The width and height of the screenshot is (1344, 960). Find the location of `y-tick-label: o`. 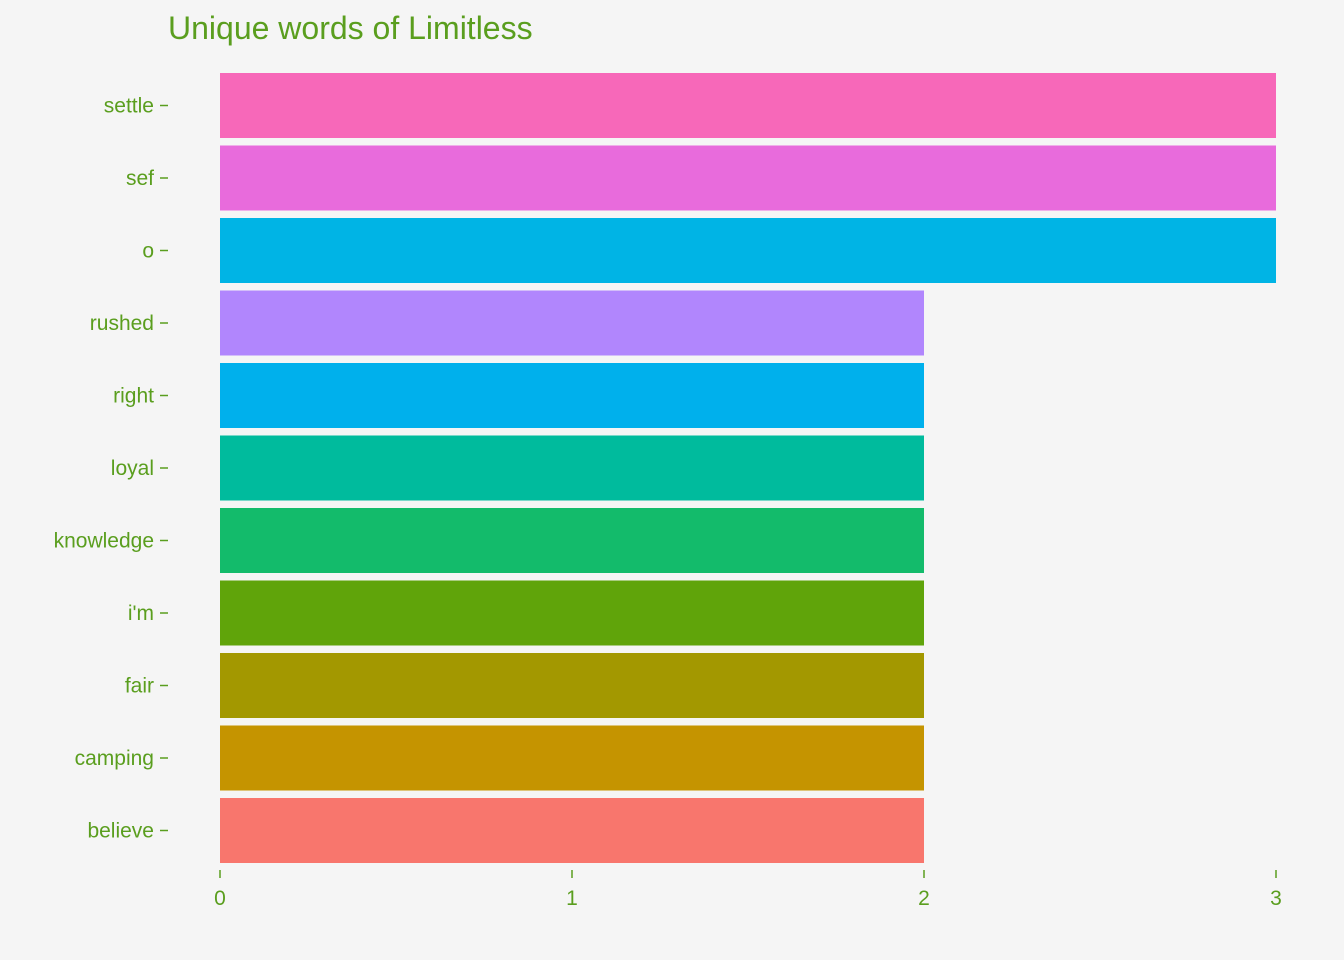

y-tick-label: o is located at coordinates (148, 251).